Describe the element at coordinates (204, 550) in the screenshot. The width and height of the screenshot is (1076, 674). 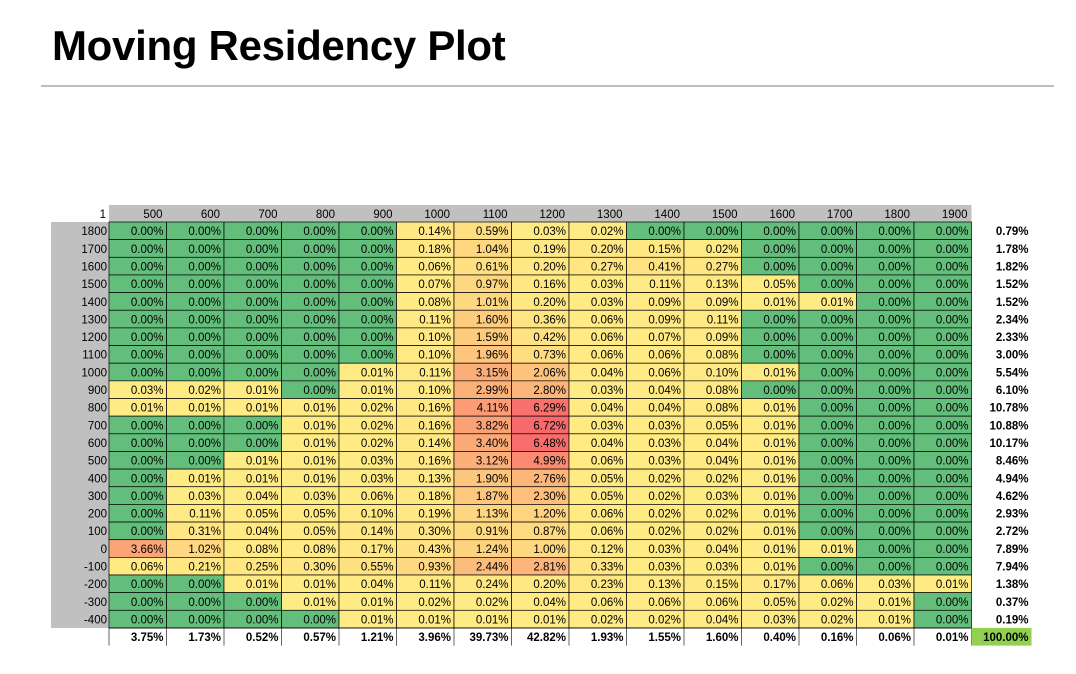
I see `cell-value: 1.02%` at that location.